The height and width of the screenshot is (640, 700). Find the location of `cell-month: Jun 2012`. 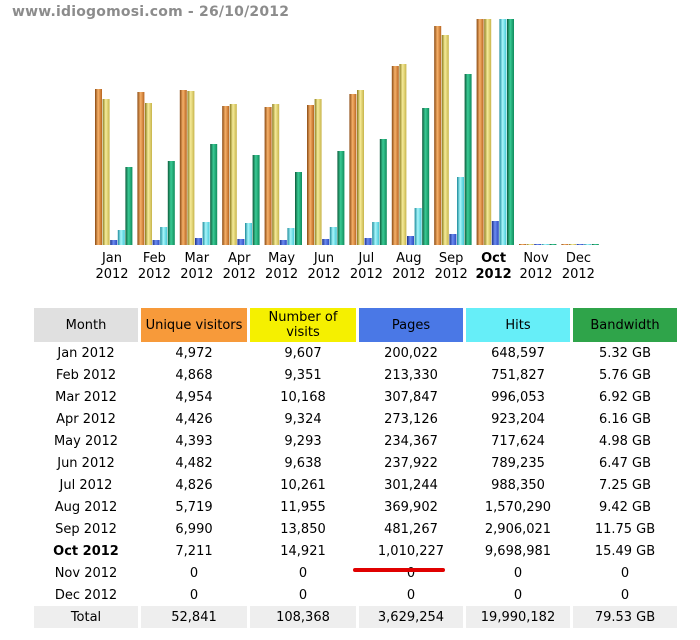

cell-month: Jun 2012 is located at coordinates (87, 463).